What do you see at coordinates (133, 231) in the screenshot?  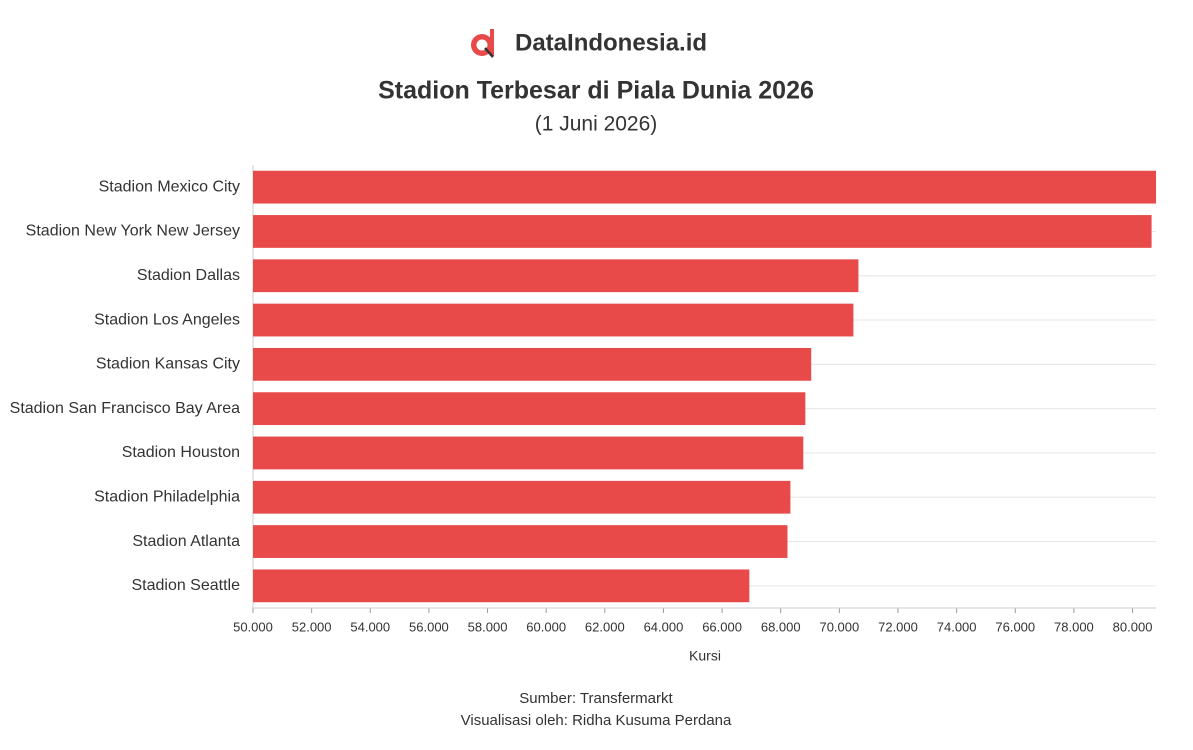 I see `y-tick-label: Stadion New York New Jersey` at bounding box center [133, 231].